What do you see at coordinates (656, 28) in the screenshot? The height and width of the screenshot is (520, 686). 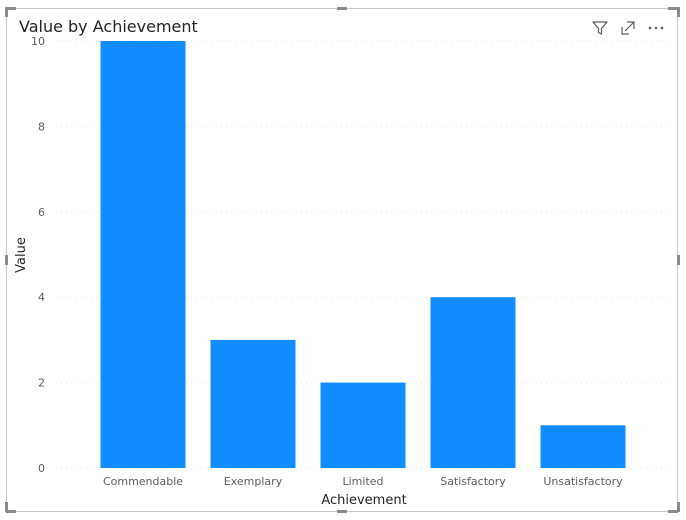 I see `more-options-icon` at bounding box center [656, 28].